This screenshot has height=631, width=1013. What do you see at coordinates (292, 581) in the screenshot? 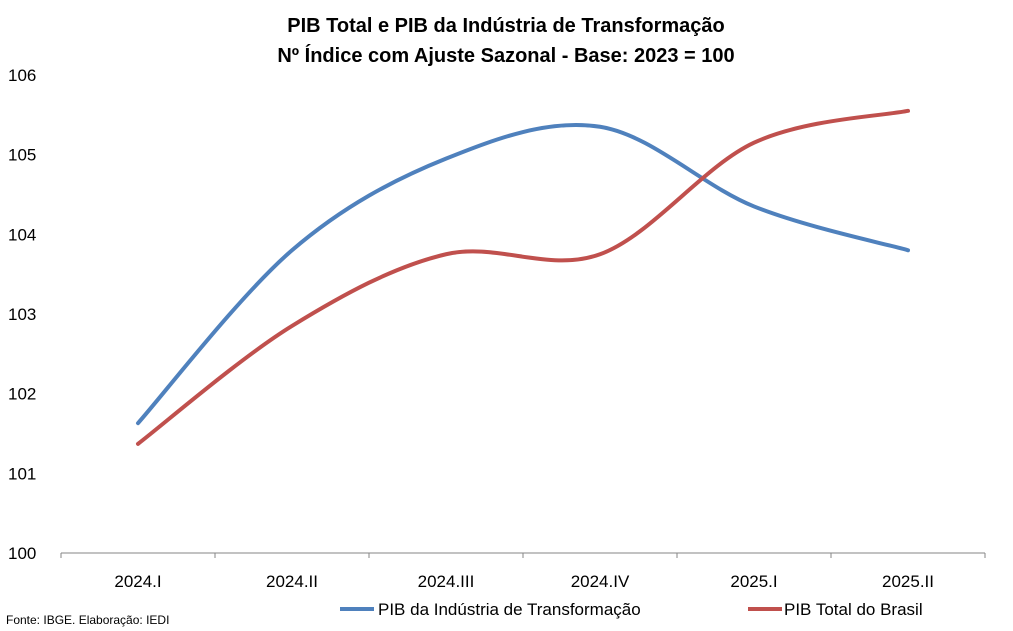
I see `x-tick-label: 2024.II` at bounding box center [292, 581].